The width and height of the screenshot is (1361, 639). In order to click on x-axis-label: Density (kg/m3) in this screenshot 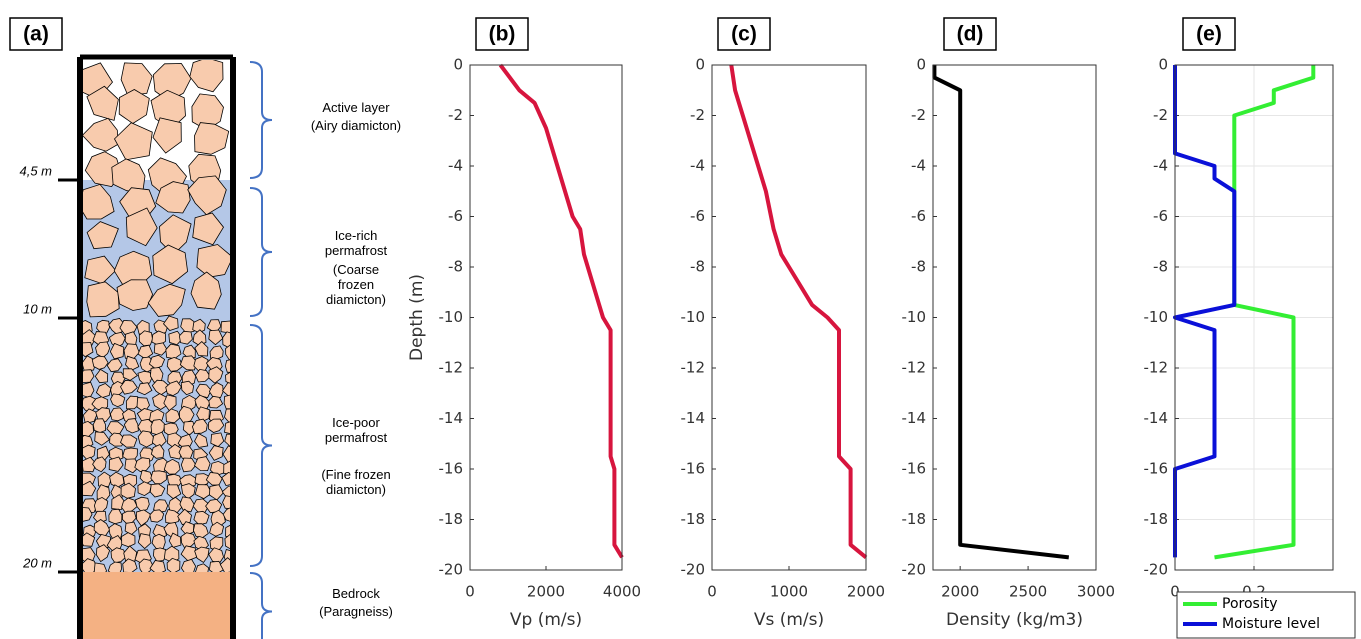, I will do `click(1014, 620)`.